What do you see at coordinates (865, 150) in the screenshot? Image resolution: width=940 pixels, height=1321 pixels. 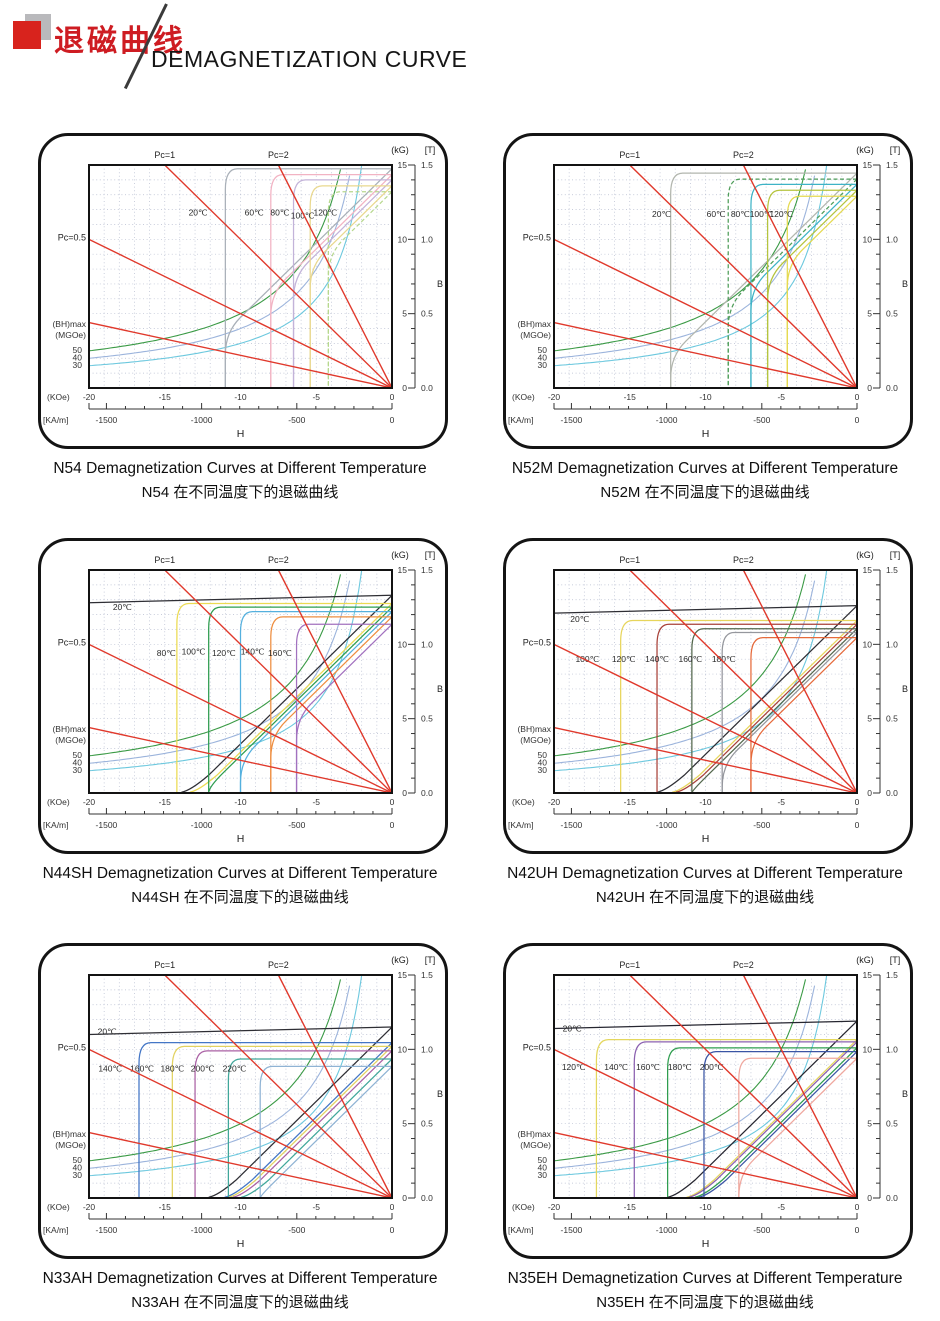 I see `svg-text: (kG)` at bounding box center [865, 150].